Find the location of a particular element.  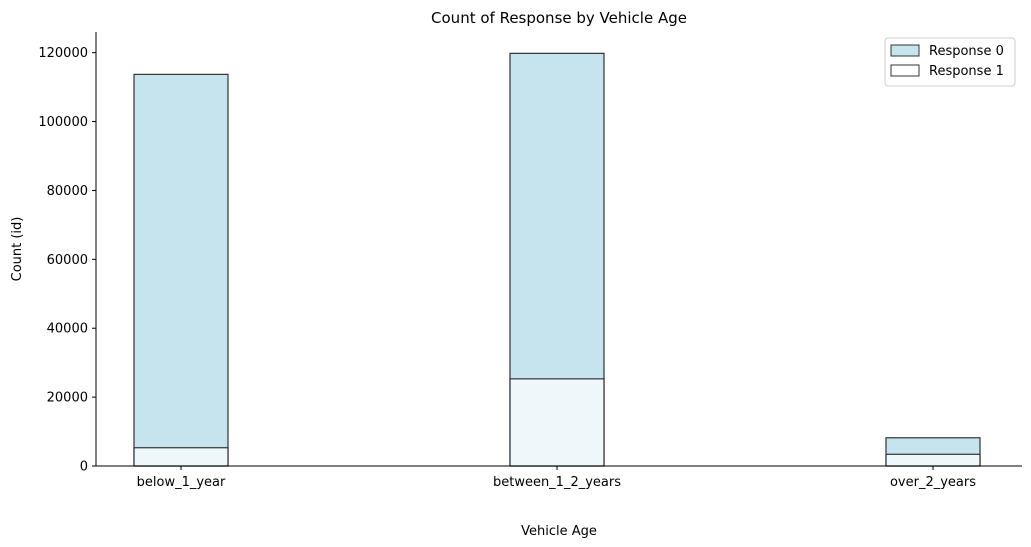

legend-label-response-1: Response 1 is located at coordinates (966, 71).